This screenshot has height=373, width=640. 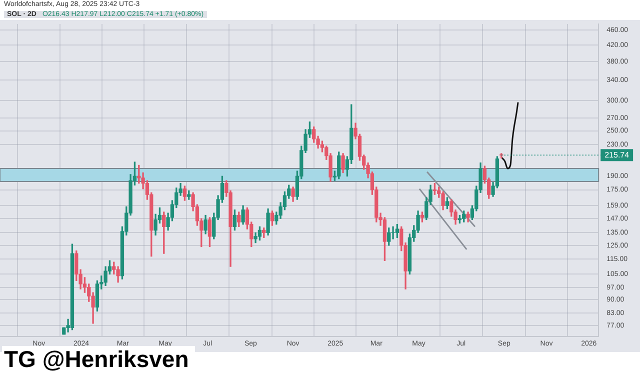 What do you see at coordinates (509, 136) in the screenshot?
I see `line-series` at bounding box center [509, 136].